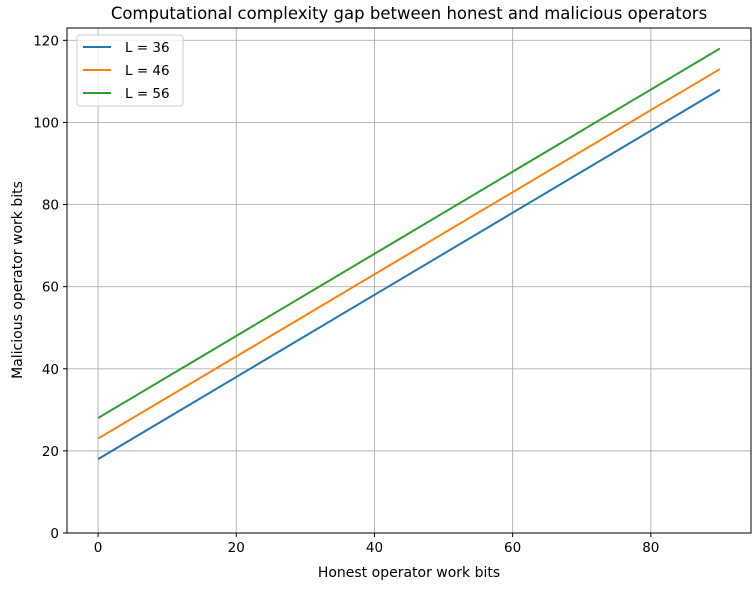 The width and height of the screenshot is (756, 590). I want to click on legend-label: L = 56, so click(147, 94).